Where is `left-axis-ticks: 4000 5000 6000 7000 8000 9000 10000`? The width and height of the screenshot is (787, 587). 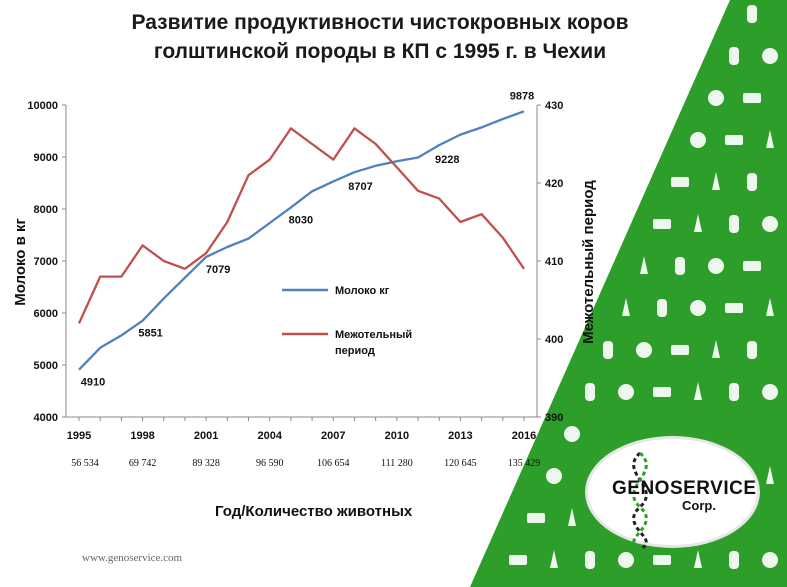
left-axis-ticks: 4000 5000 6000 7000 8000 9000 10000 is located at coordinates (46, 262).